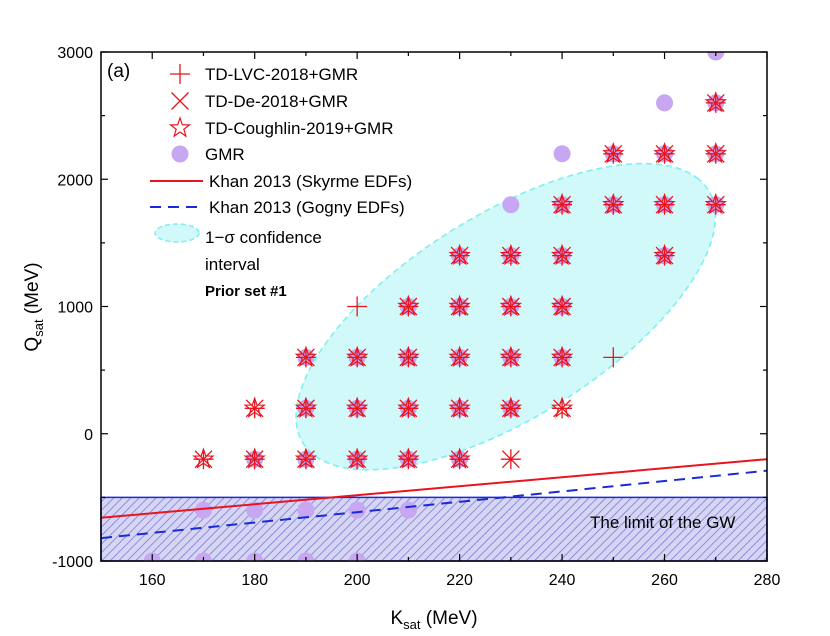  I want to click on y-axis-title-main: Q, so click(32, 344).